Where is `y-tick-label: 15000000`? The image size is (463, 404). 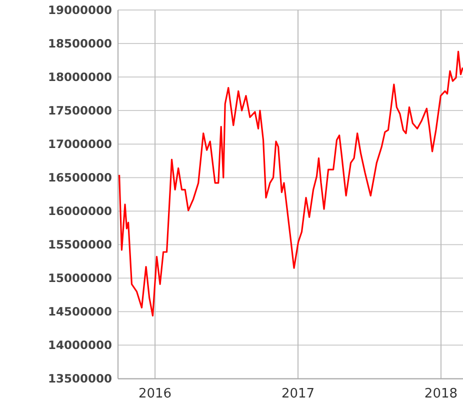 y-tick-label: 15000000 is located at coordinates (80, 278).